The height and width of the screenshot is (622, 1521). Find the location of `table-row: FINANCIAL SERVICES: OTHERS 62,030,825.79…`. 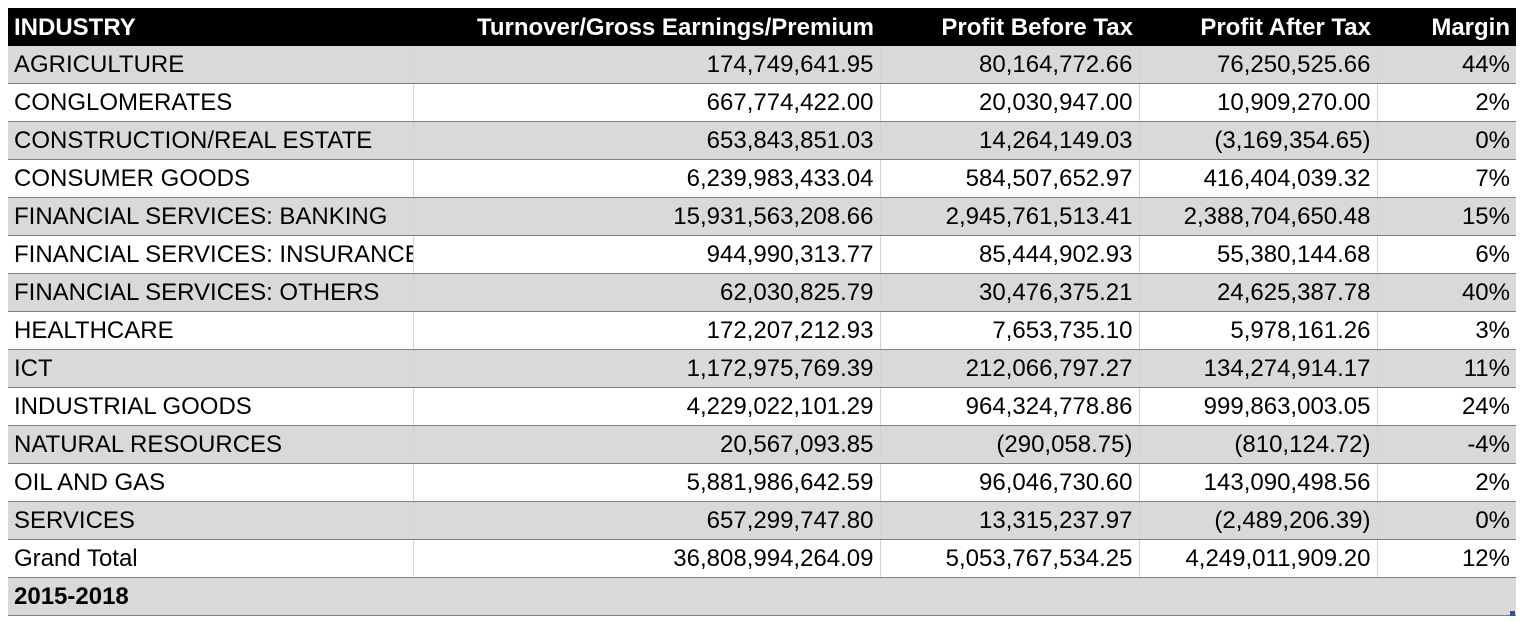

table-row: FINANCIAL SERVICES: OTHERS 62,030,825.79… is located at coordinates (762, 292).